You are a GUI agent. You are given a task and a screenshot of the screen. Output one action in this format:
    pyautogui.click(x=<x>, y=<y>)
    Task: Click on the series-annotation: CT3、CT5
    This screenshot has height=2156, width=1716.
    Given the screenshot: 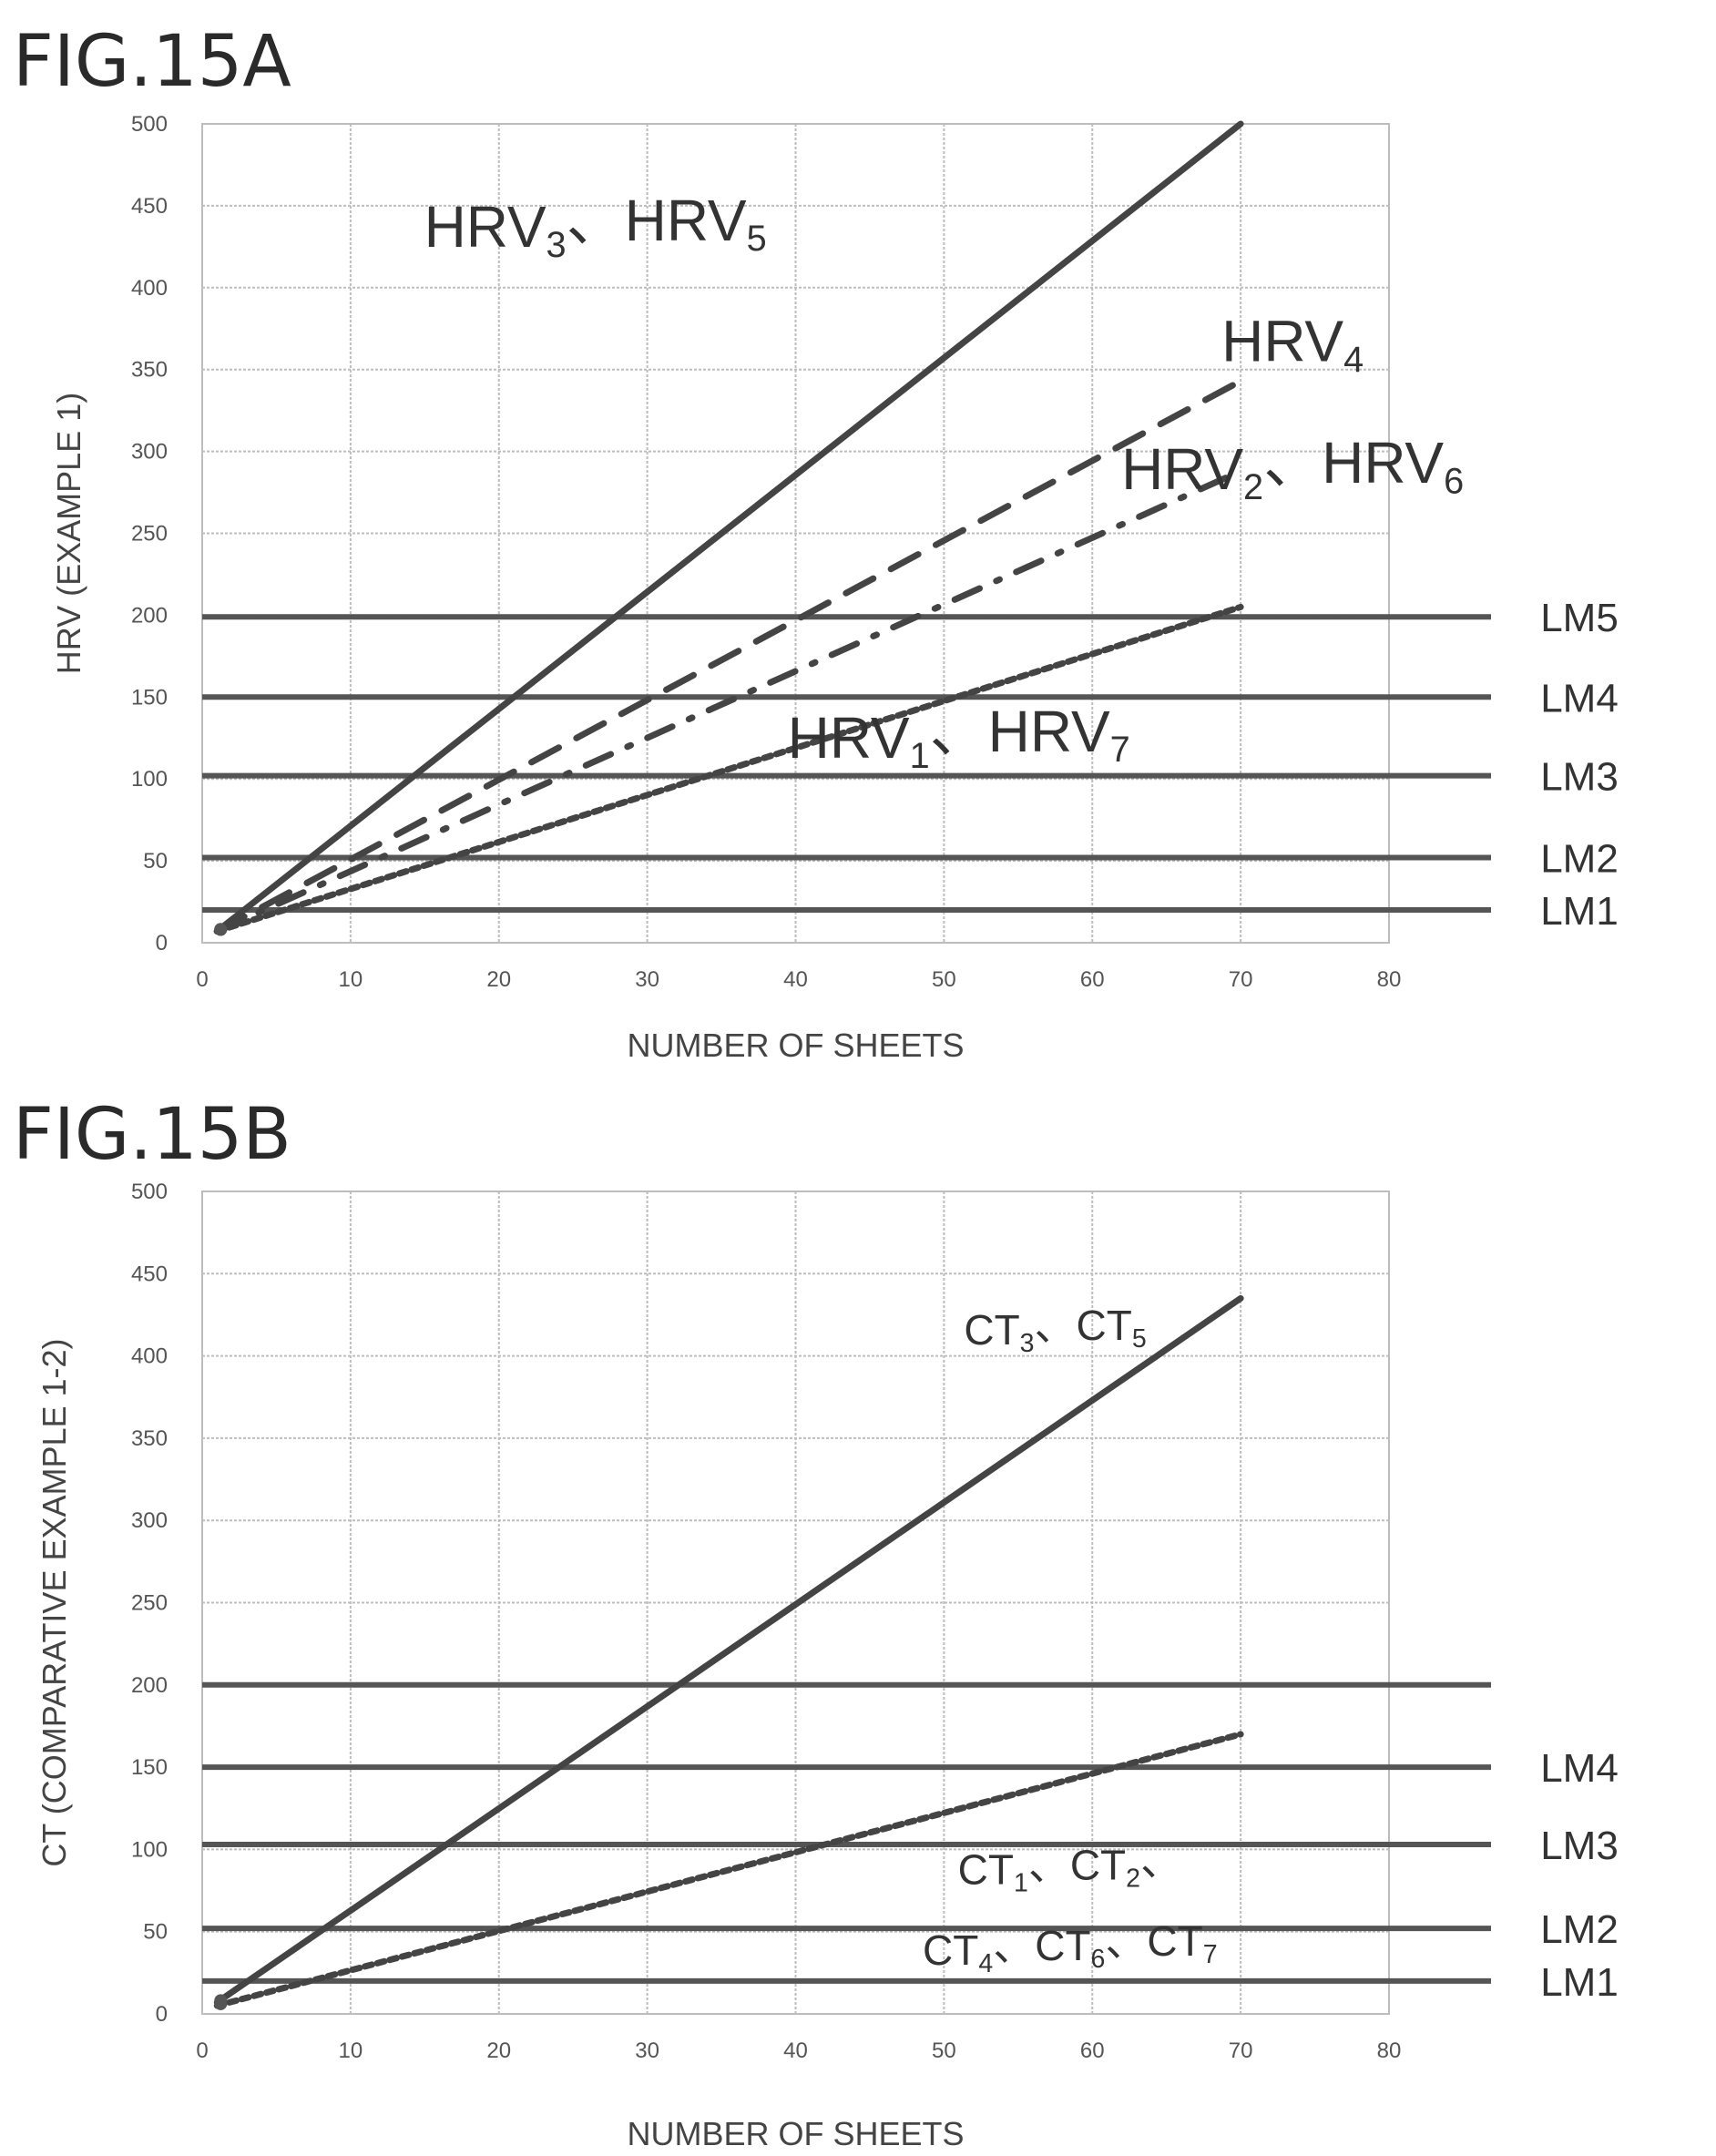 What is the action you would take?
    pyautogui.click(x=1055, y=1330)
    